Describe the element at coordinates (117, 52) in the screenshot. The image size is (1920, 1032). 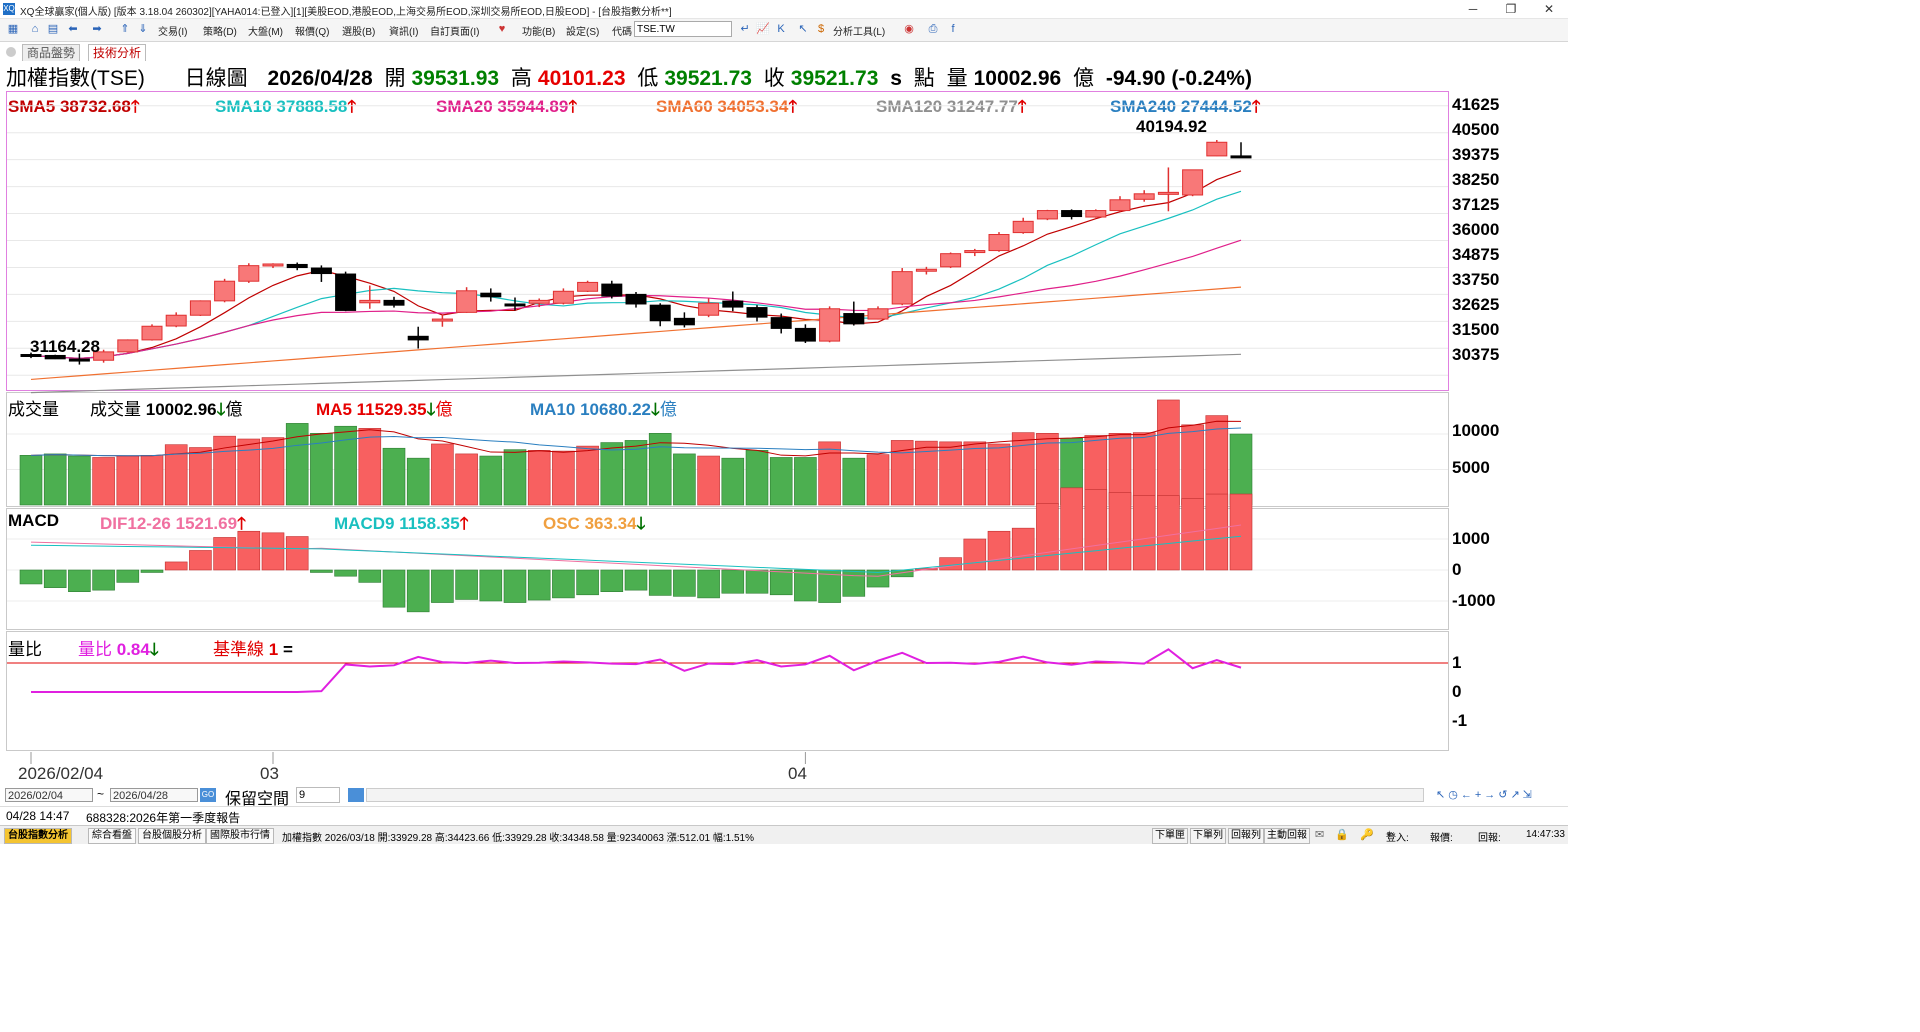
I see `tab-technical-analysis: 技術分析` at that location.